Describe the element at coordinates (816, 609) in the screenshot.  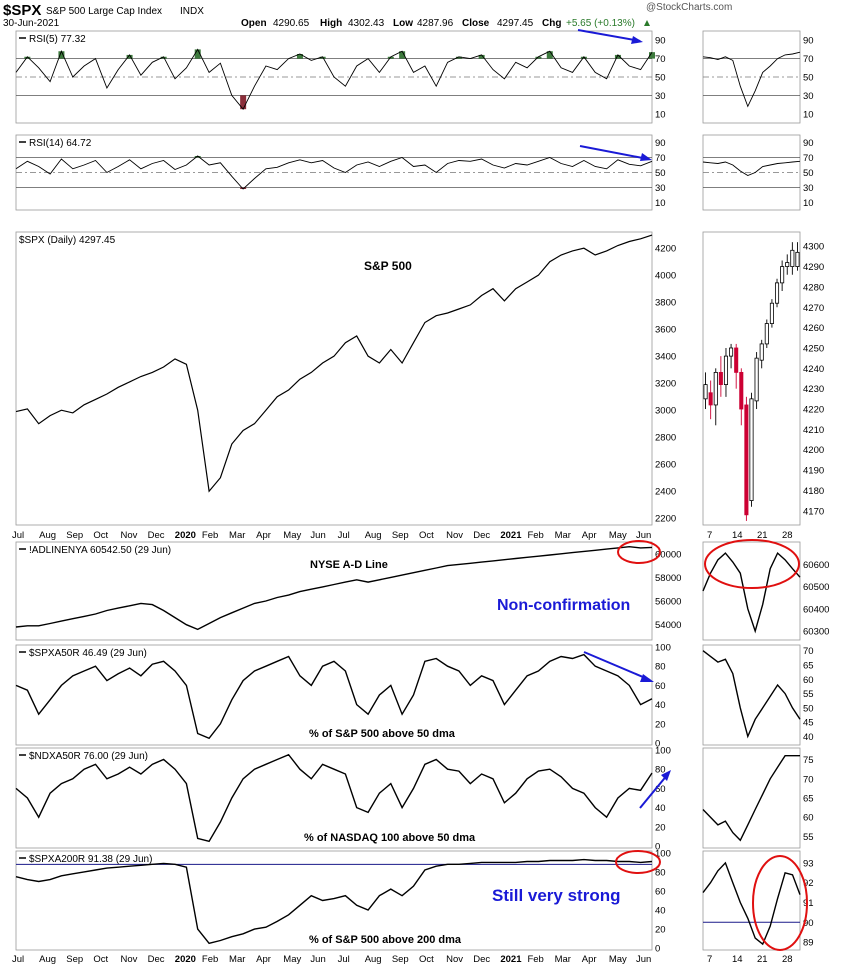
I see `adline-zoom-tick-1: 60400` at that location.